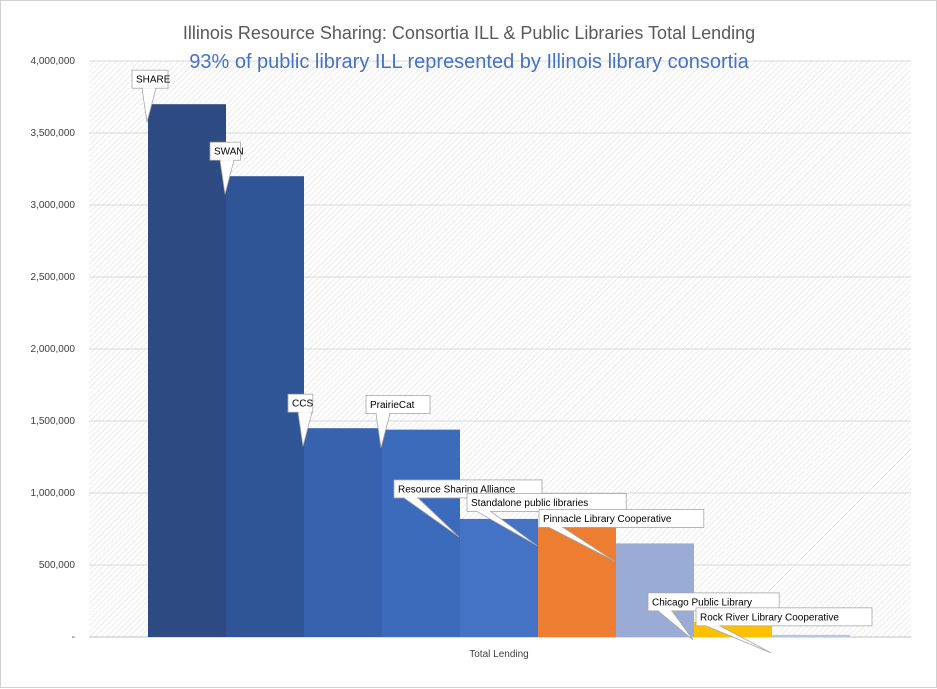 The image size is (937, 689). What do you see at coordinates (53, 205) in the screenshot?
I see `y-tick-label: 3,000,000` at bounding box center [53, 205].